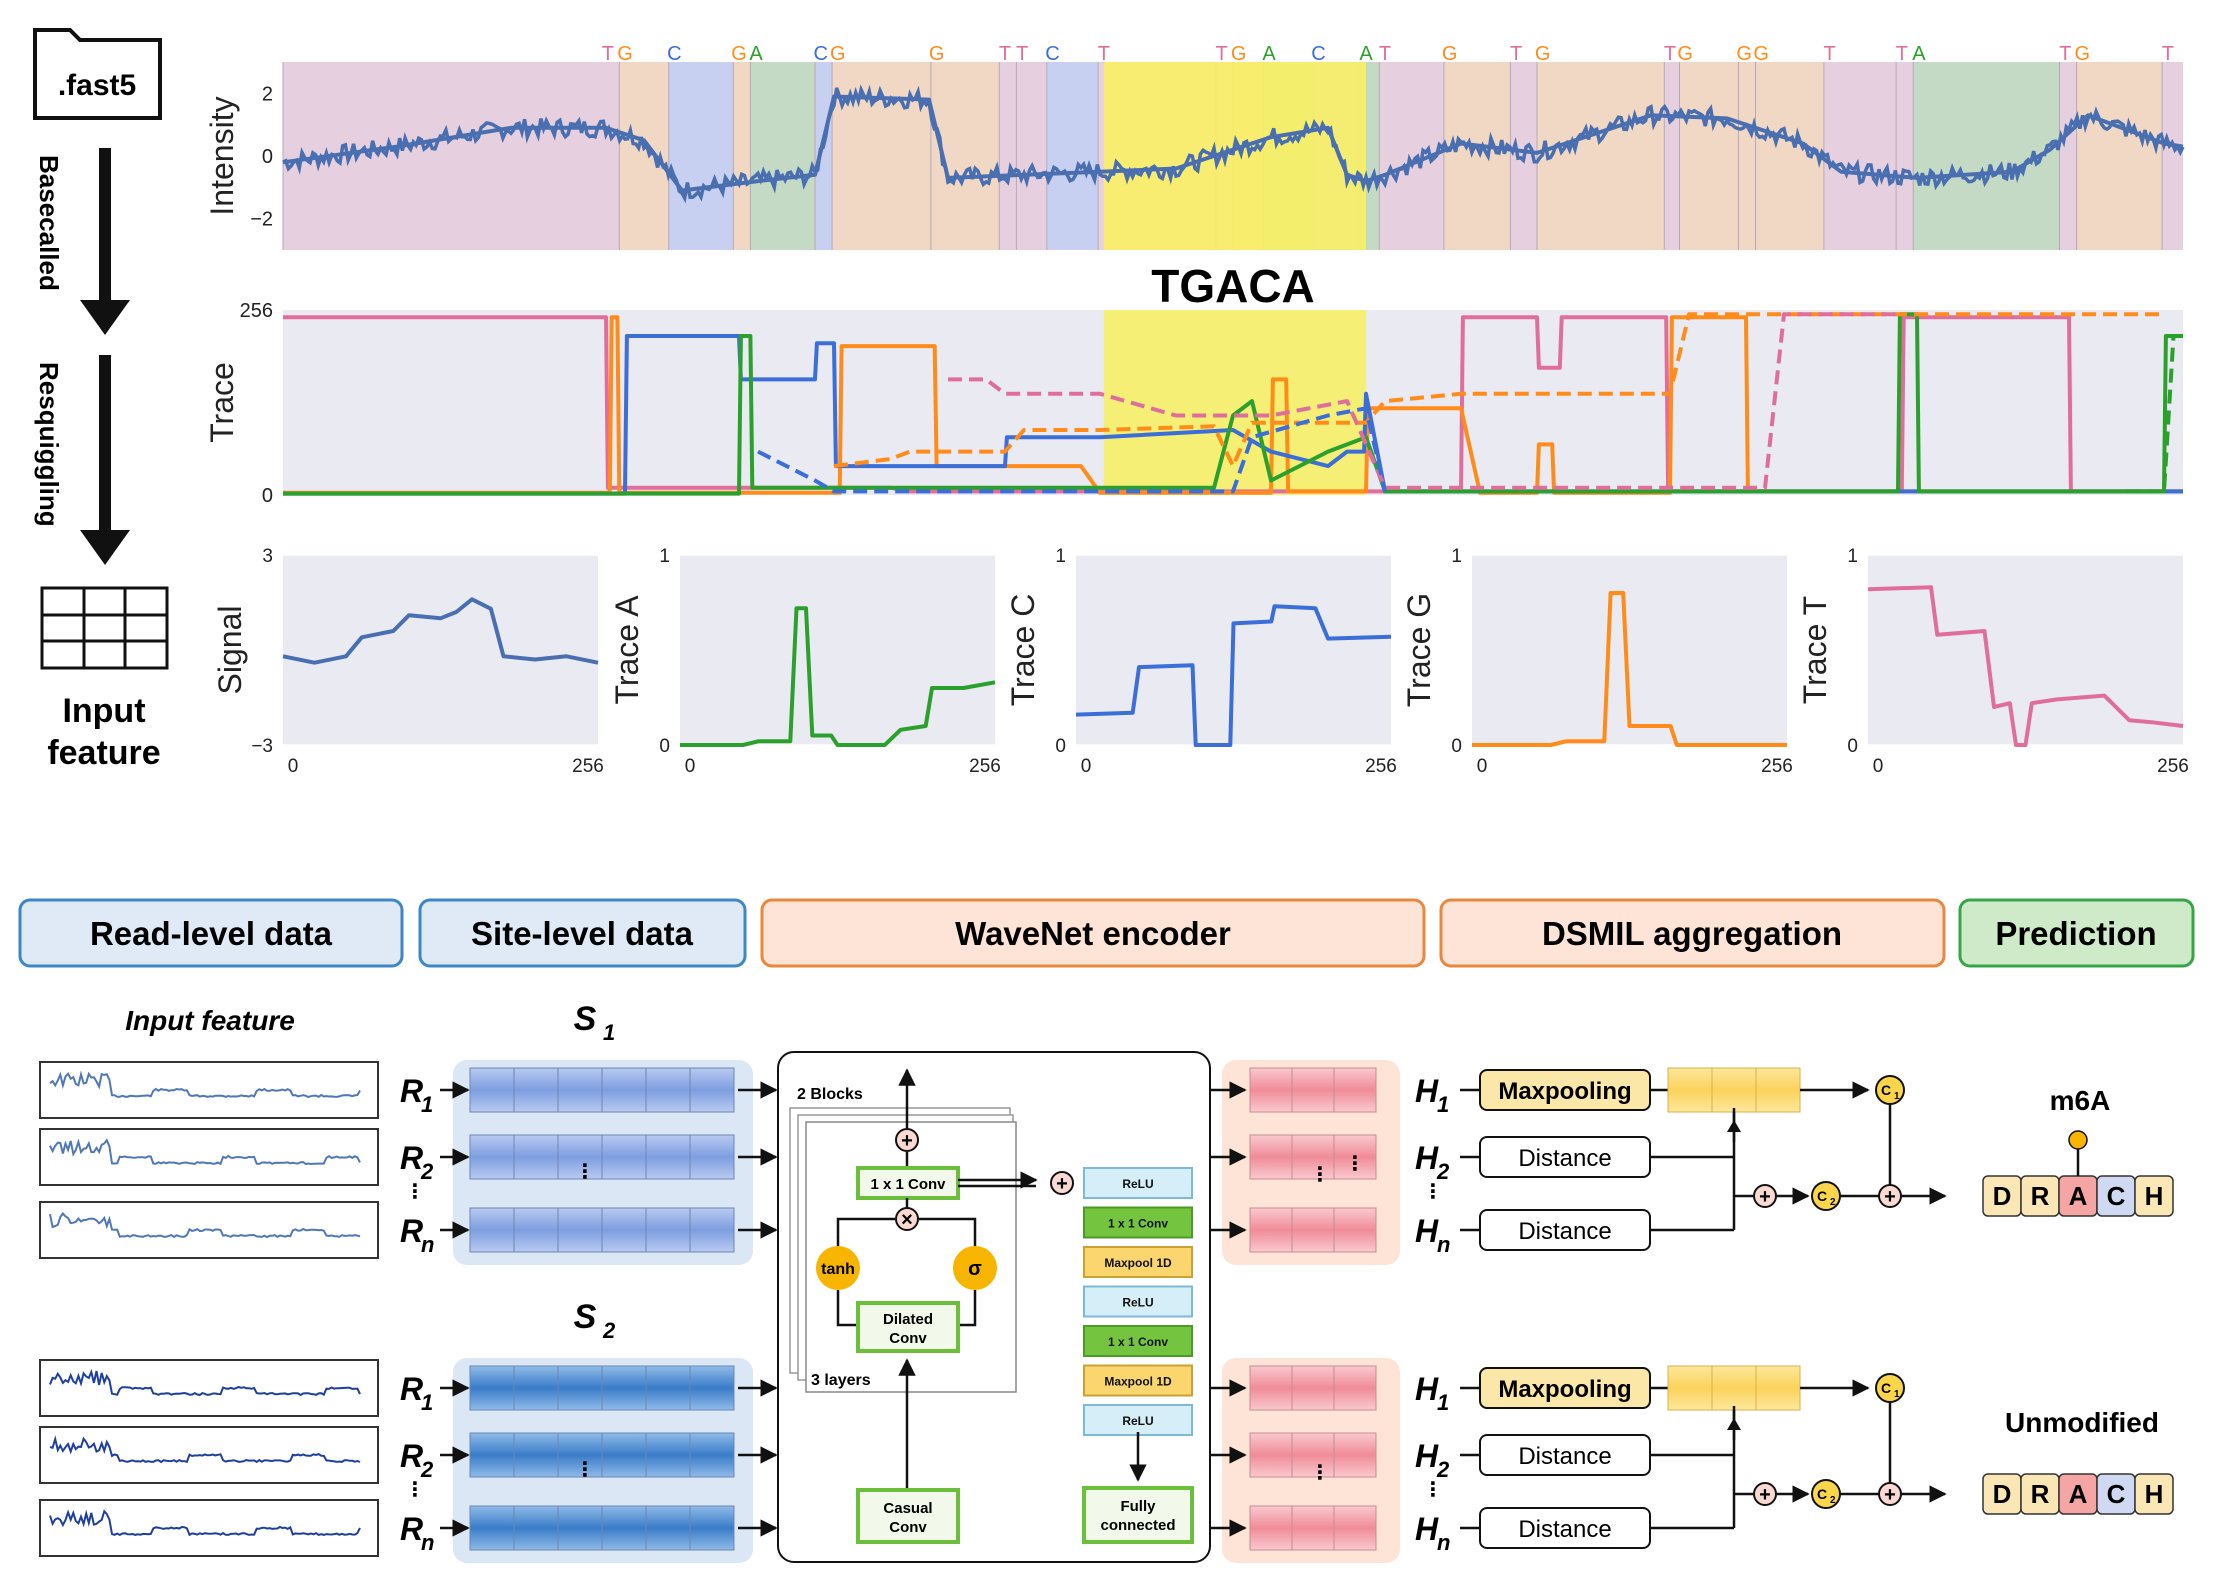 Image resolution: width=2213 pixels, height=1578 pixels. I want to click on stage-aggregation-label: DSMIL aggregation, so click(1692, 933).